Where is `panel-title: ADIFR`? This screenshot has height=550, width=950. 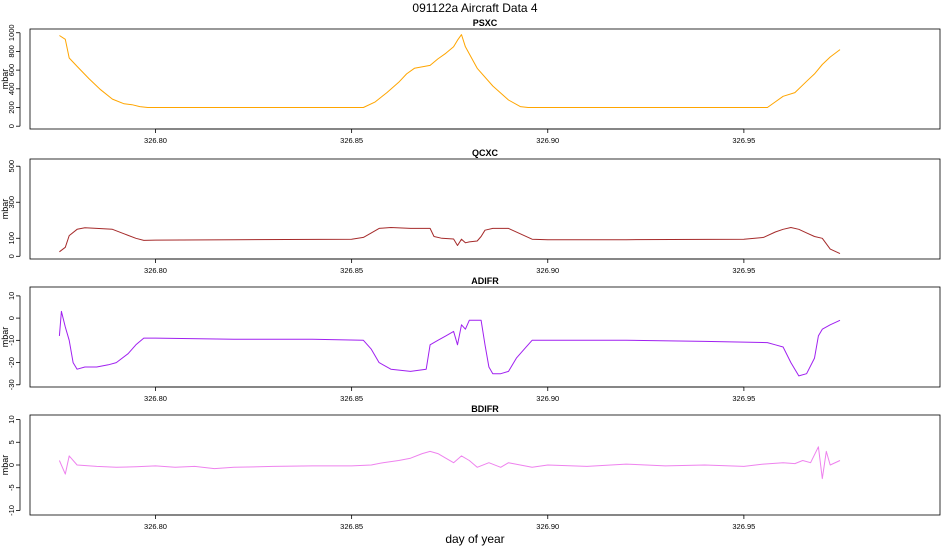
panel-title: ADIFR is located at coordinates (485, 281).